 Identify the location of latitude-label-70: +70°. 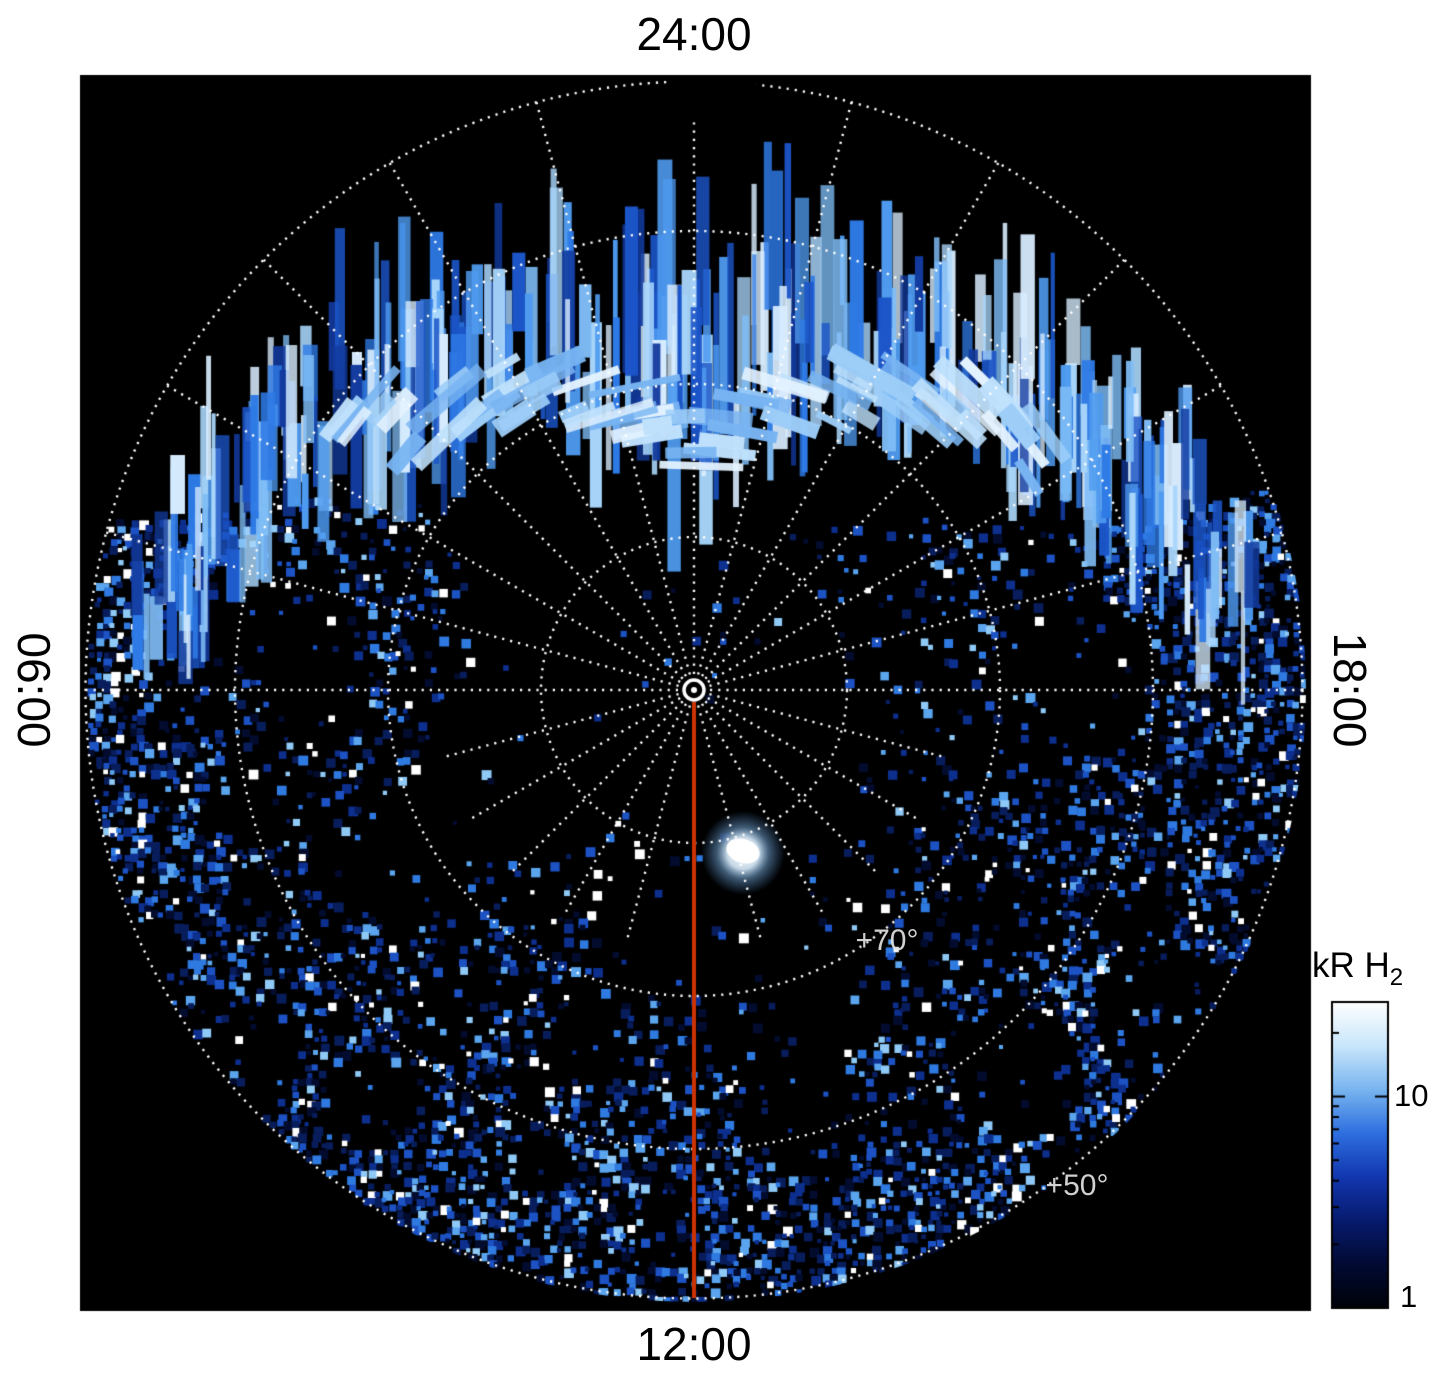
(887, 940).